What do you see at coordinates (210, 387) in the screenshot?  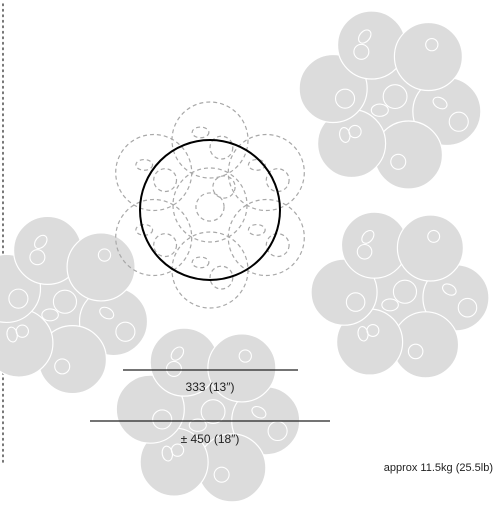 I see `inner-dimension-label: 333 (13″)` at bounding box center [210, 387].